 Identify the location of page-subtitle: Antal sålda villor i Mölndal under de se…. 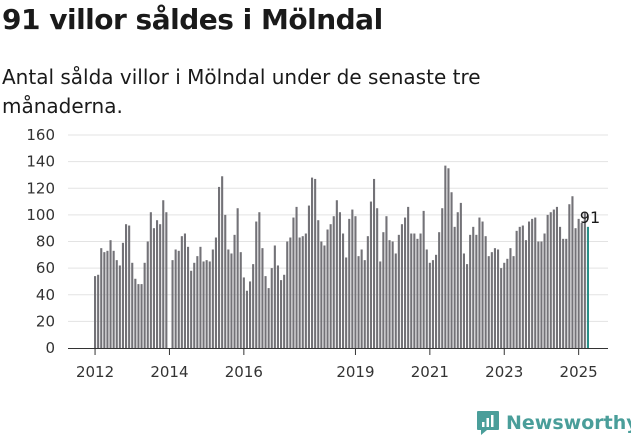
(241, 91).